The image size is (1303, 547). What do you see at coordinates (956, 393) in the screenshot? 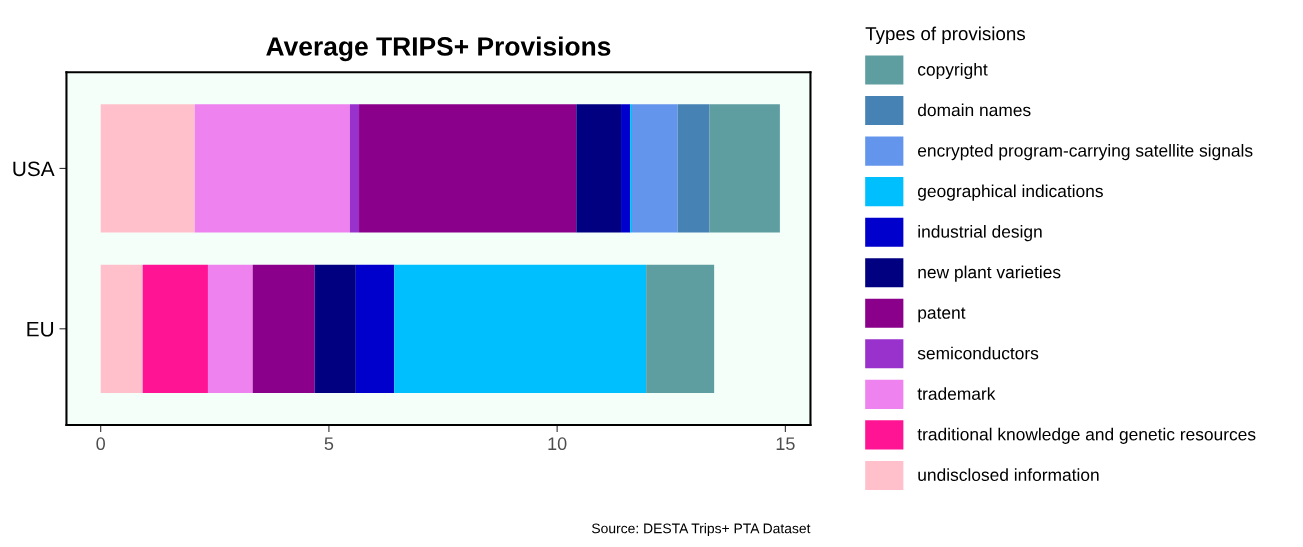
I see `legend-label: trademark` at bounding box center [956, 393].